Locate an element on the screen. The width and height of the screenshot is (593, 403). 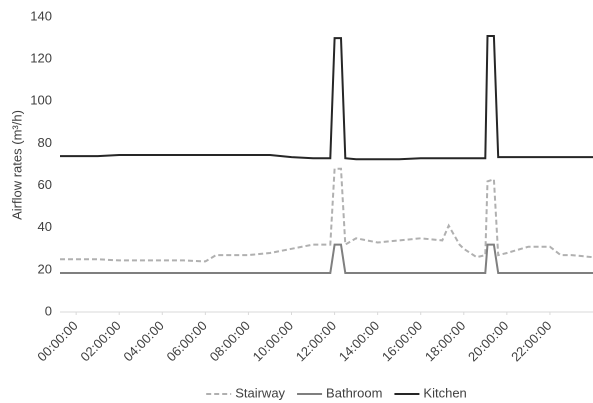
x-tick-label: 18:00:00 is located at coordinates (445, 341).